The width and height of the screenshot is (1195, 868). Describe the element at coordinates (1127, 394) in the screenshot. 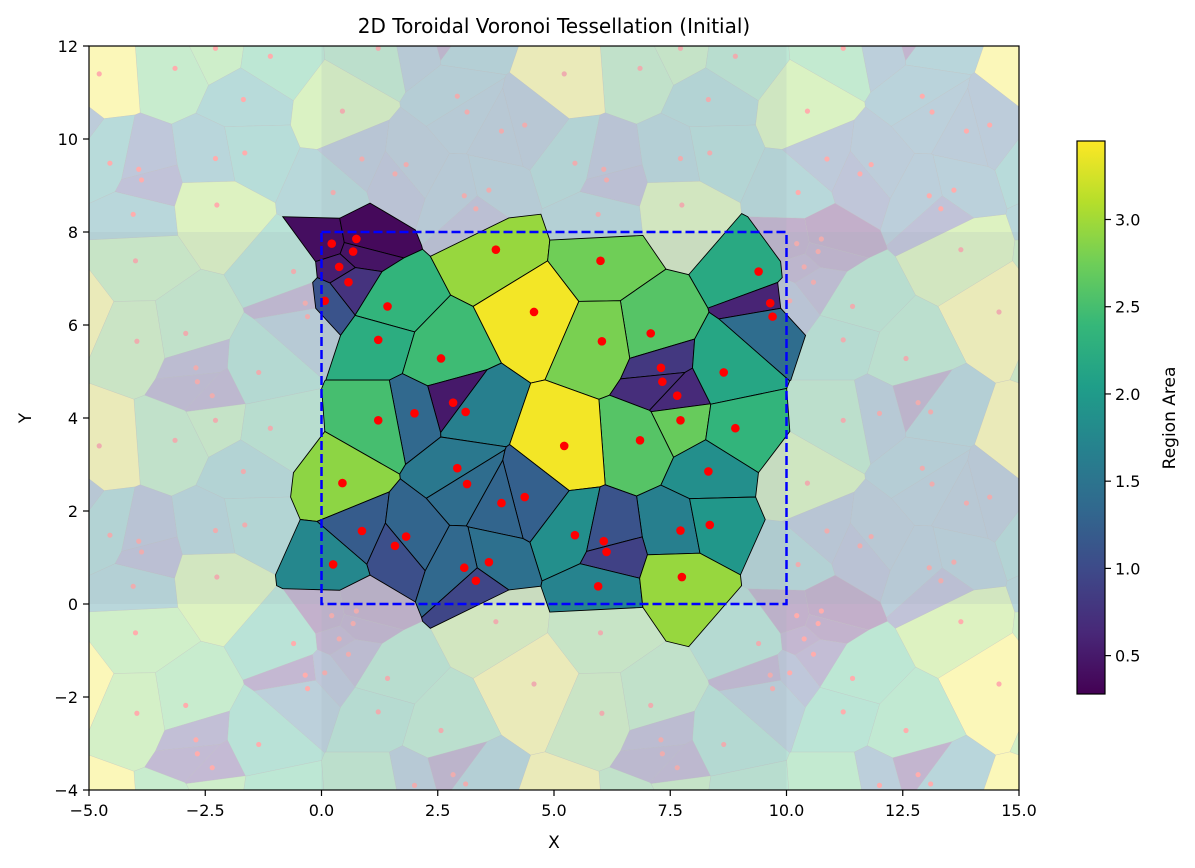

I see `colorbar-tick-label: 2.0` at that location.